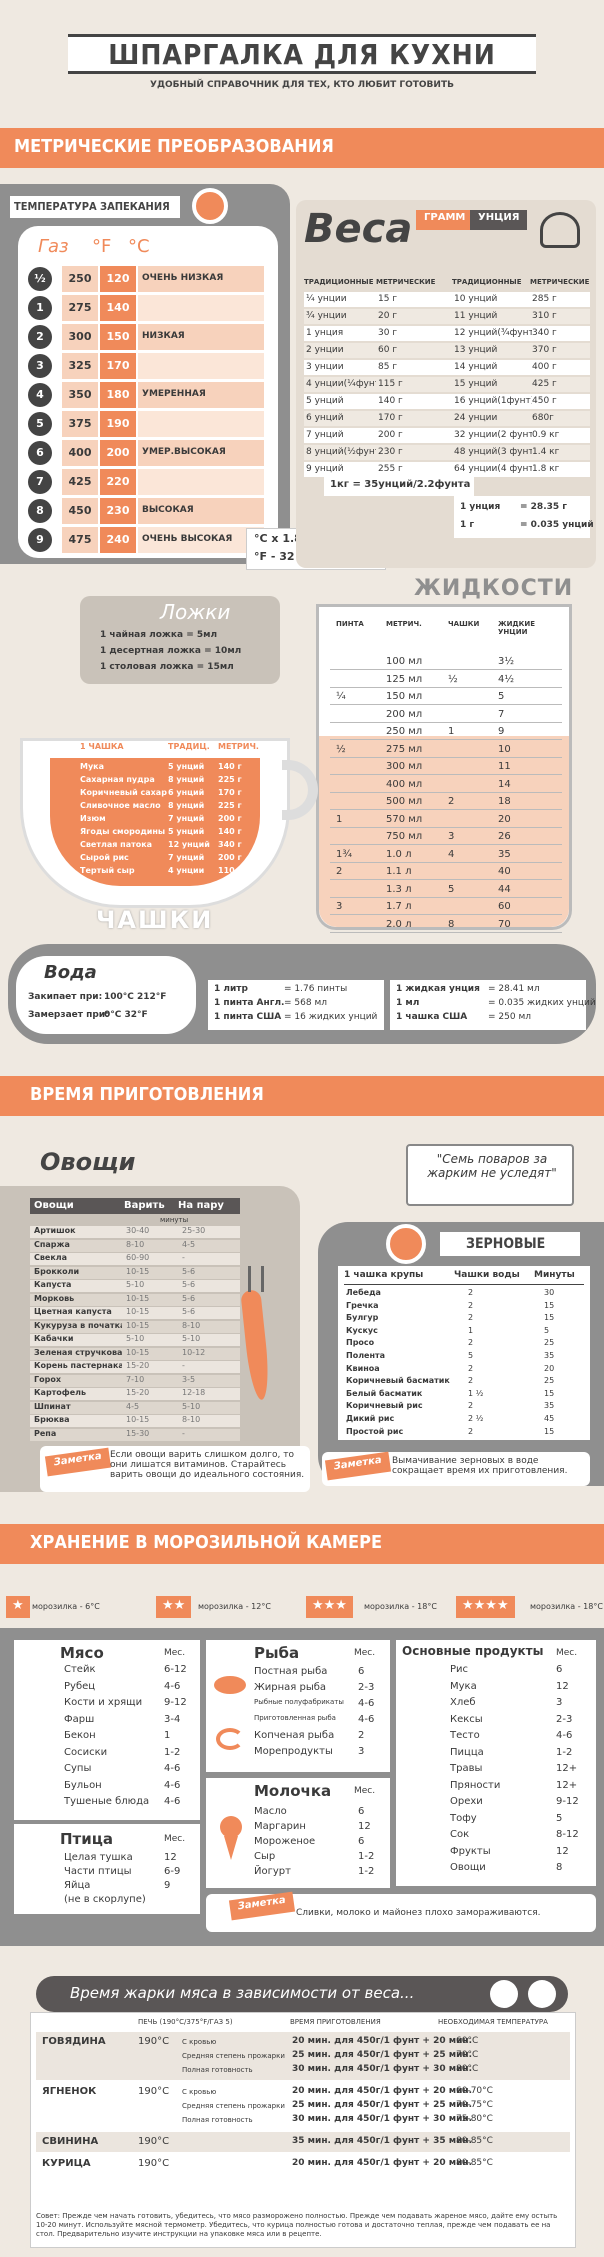  Describe the element at coordinates (341, 749) in the screenshot. I see `liquids-cell: ½` at that location.